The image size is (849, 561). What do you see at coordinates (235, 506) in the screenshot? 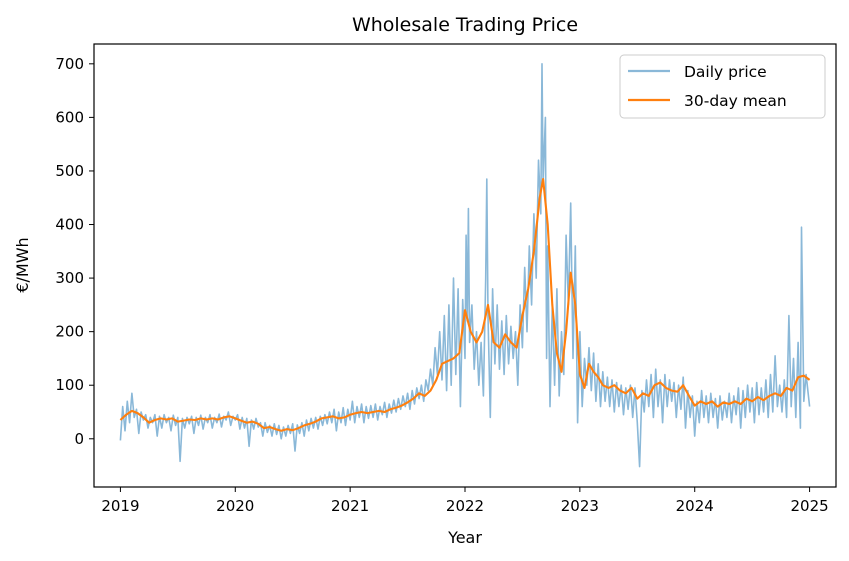
I see `x-tick-label: 2020` at bounding box center [235, 506].